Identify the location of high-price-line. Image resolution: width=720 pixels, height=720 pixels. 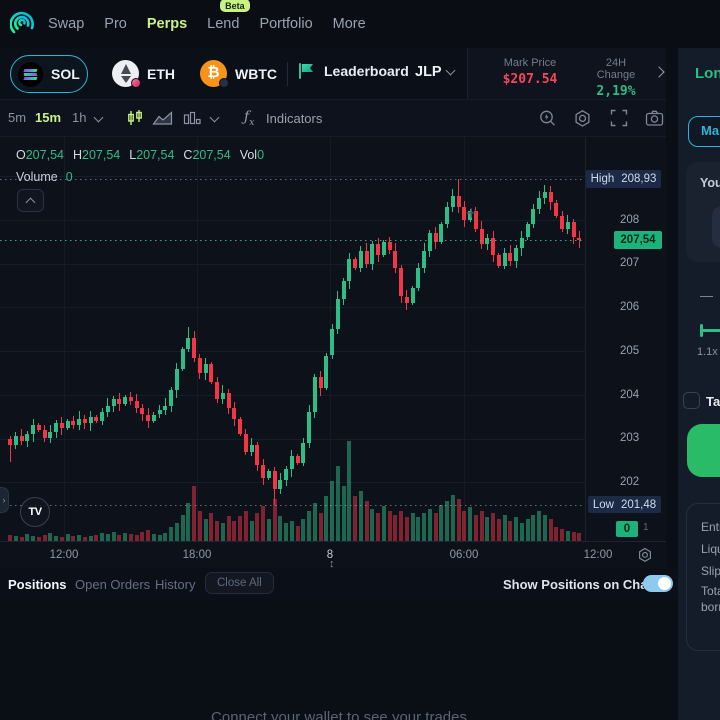
(292, 180).